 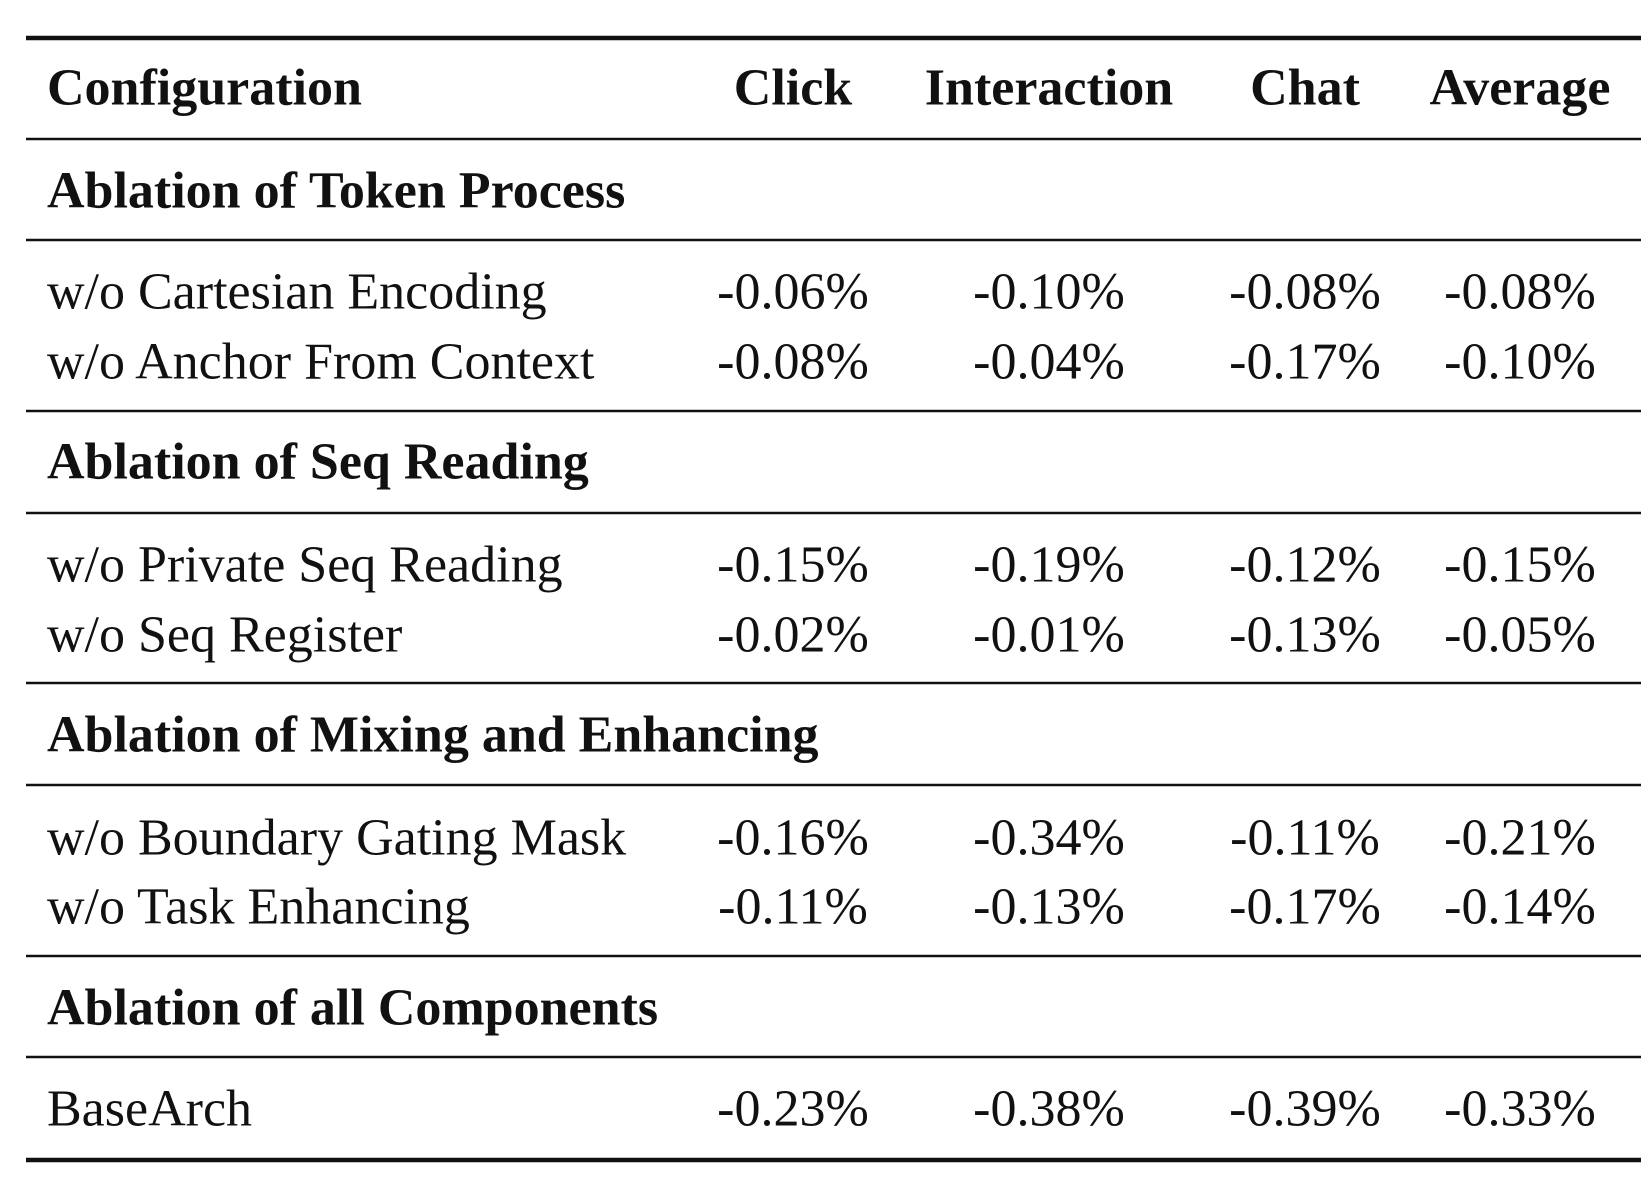 What do you see at coordinates (1520, 1109) in the screenshot?
I see `cell-value: -0.33%` at bounding box center [1520, 1109].